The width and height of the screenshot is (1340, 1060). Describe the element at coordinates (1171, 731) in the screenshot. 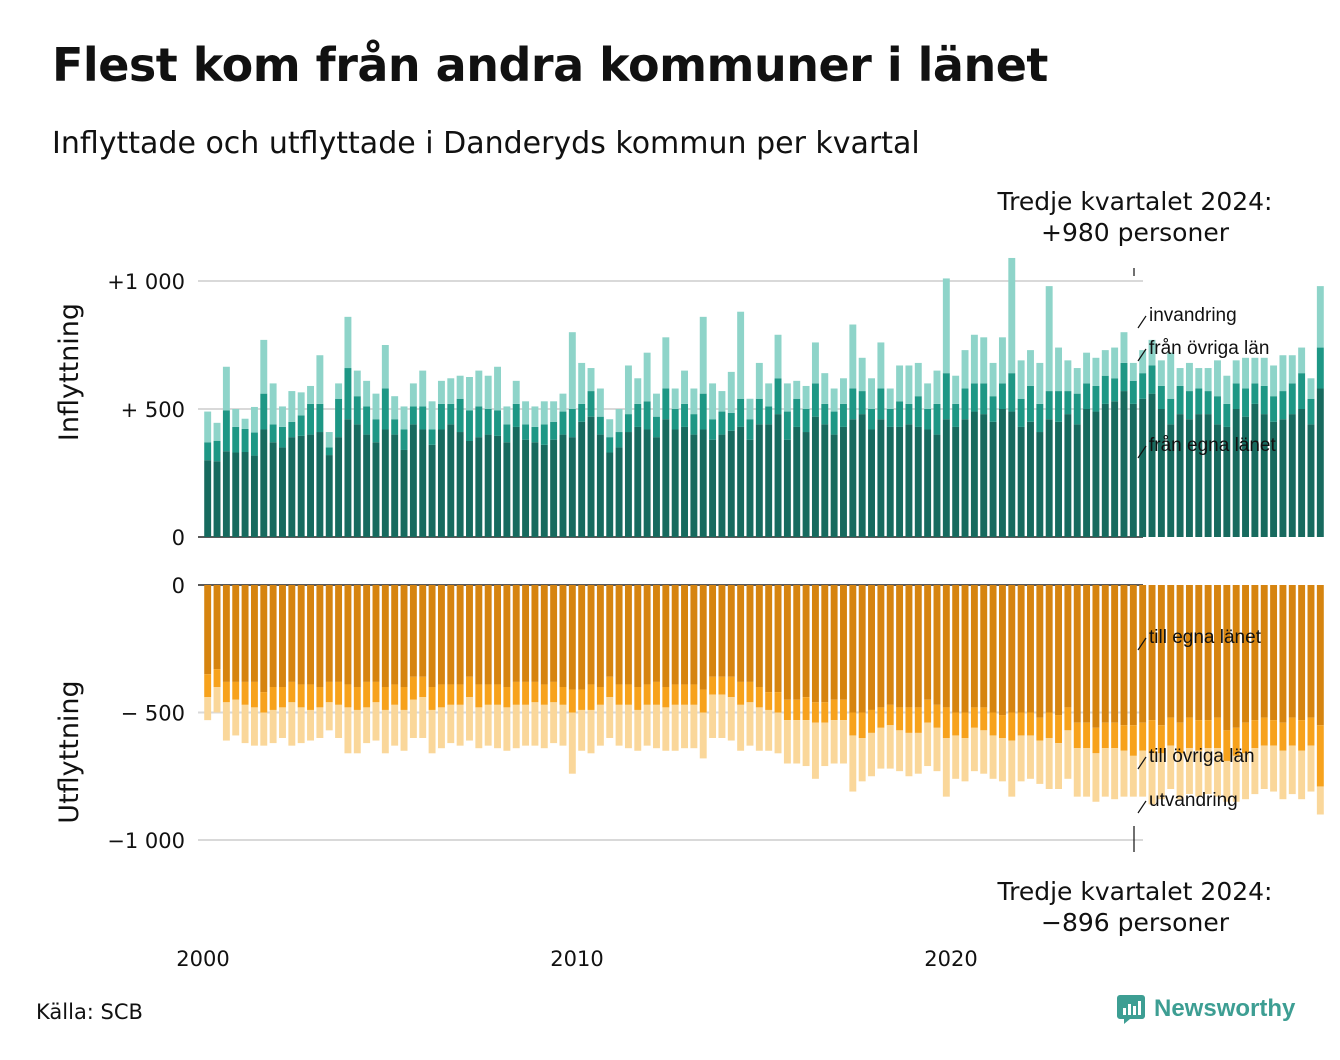

I see `bar-out-s1-q103` at that location.